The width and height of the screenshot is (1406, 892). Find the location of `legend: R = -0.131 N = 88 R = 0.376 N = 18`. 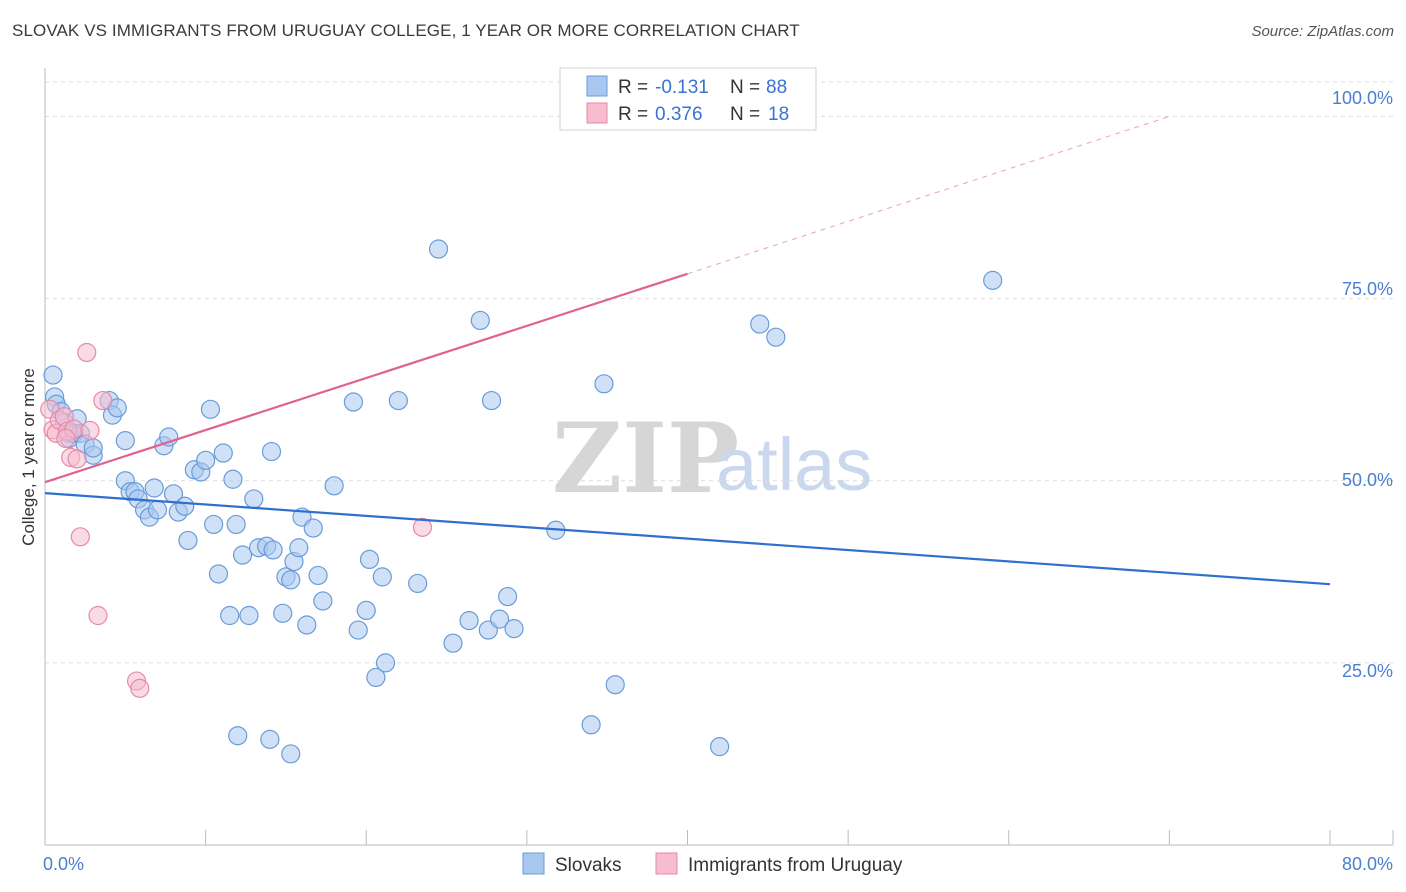

legend: R = -0.131 N = 88 R = 0.376 N = 18 is located at coordinates (688, 99).